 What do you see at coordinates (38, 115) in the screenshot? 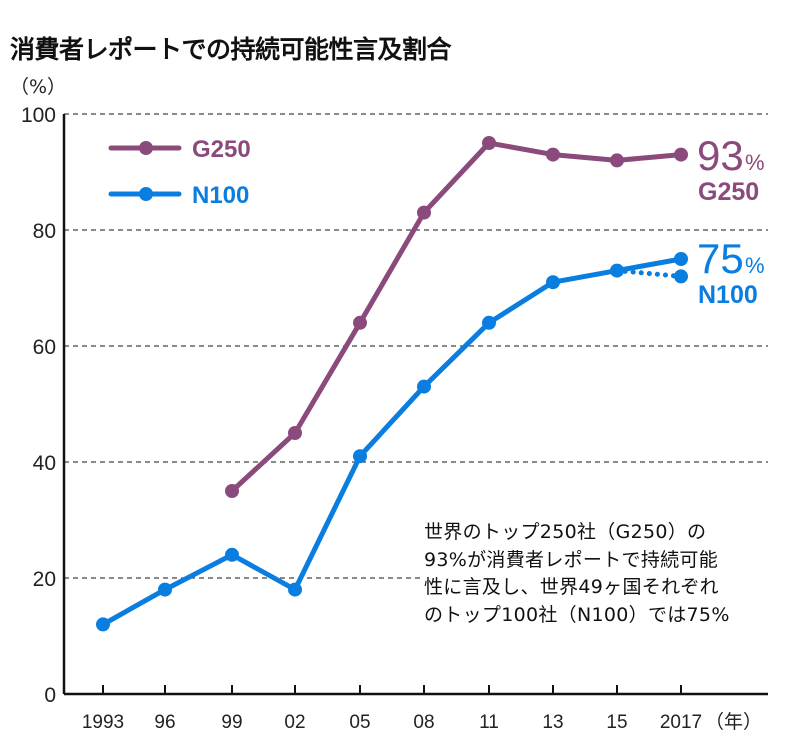
I see `y-tick-label: 100` at bounding box center [38, 115].